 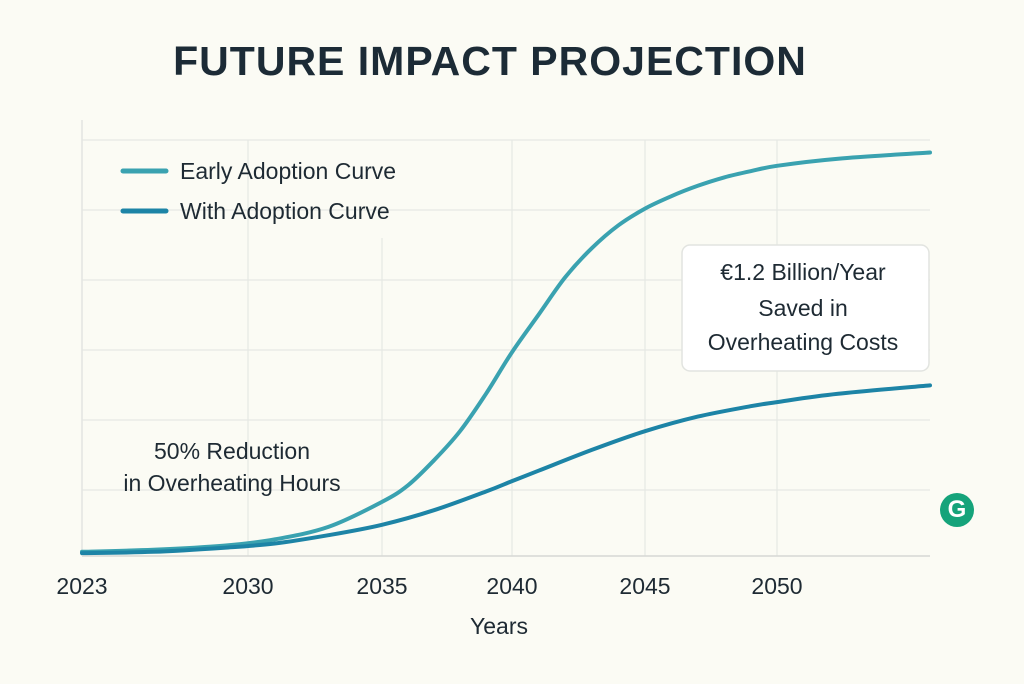 I want to click on grammar-assistant-badge: G, so click(x=957, y=510).